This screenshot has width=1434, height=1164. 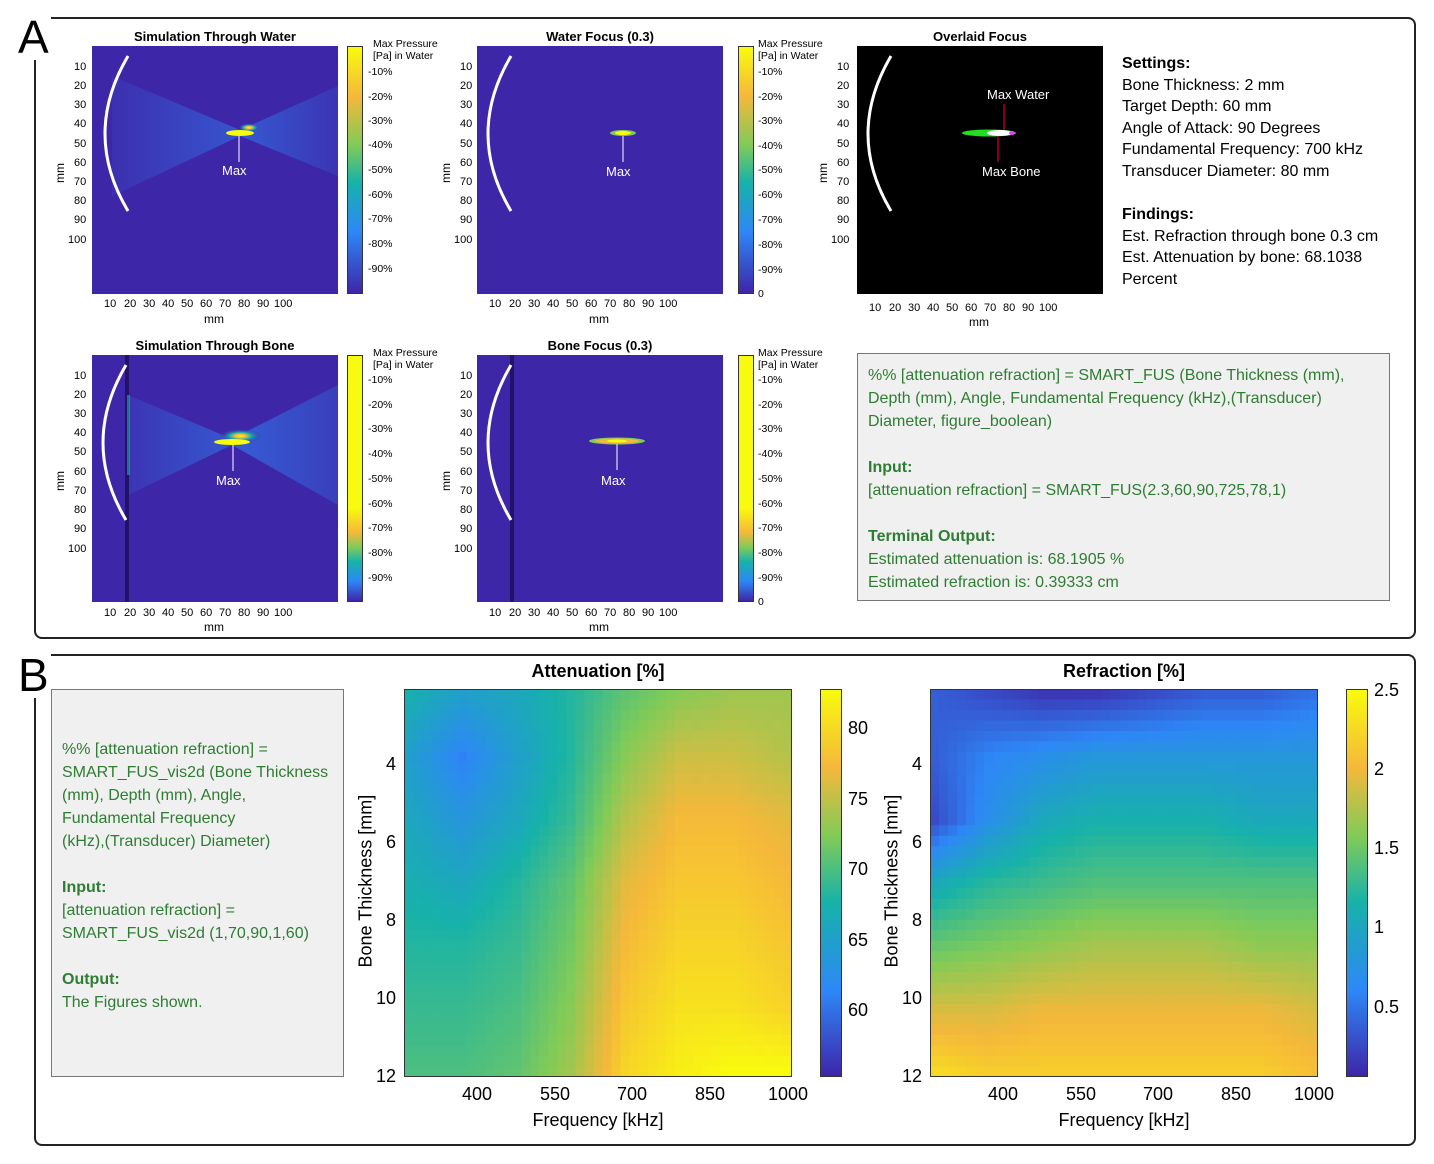 What do you see at coordinates (130, 304) in the screenshot?
I see `x-tick: 20` at bounding box center [130, 304].